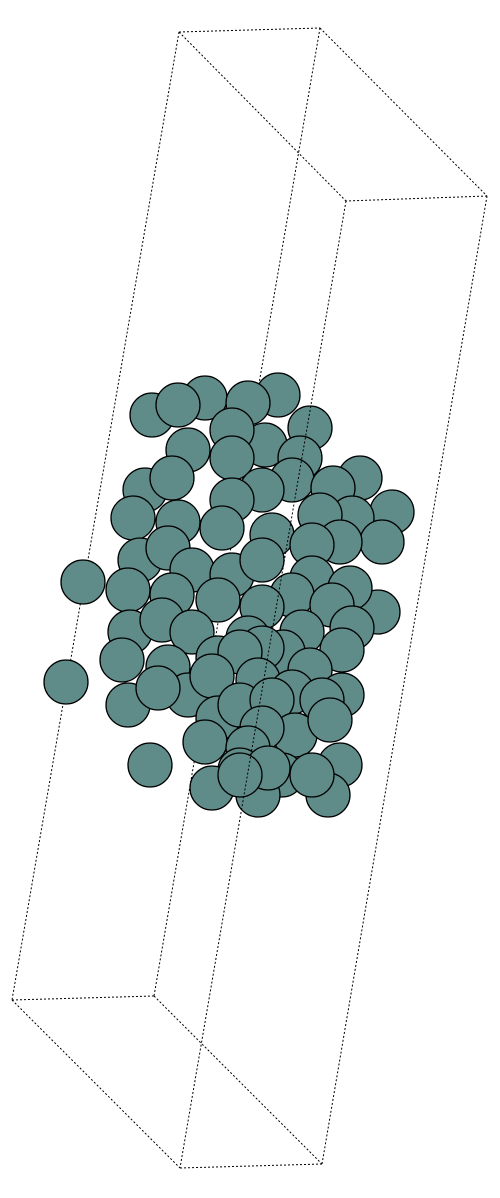 Image resolution: width=500 pixels, height=1198 pixels. I want to click on cell-edge-EF, so click(83, 998).